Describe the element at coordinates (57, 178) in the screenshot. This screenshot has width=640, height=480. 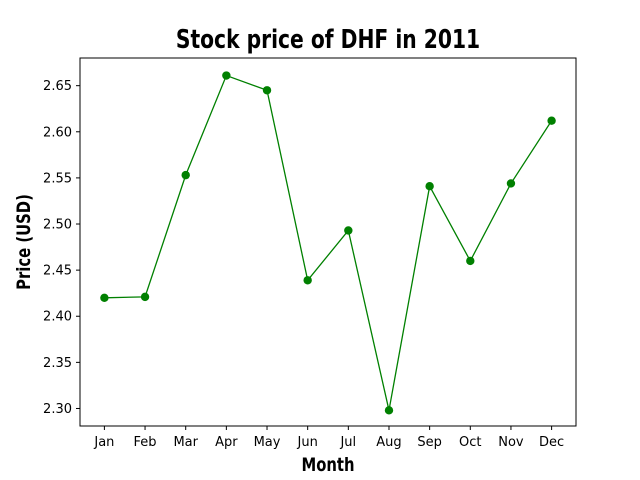
I see `y-tick-label: 2.55` at that location.